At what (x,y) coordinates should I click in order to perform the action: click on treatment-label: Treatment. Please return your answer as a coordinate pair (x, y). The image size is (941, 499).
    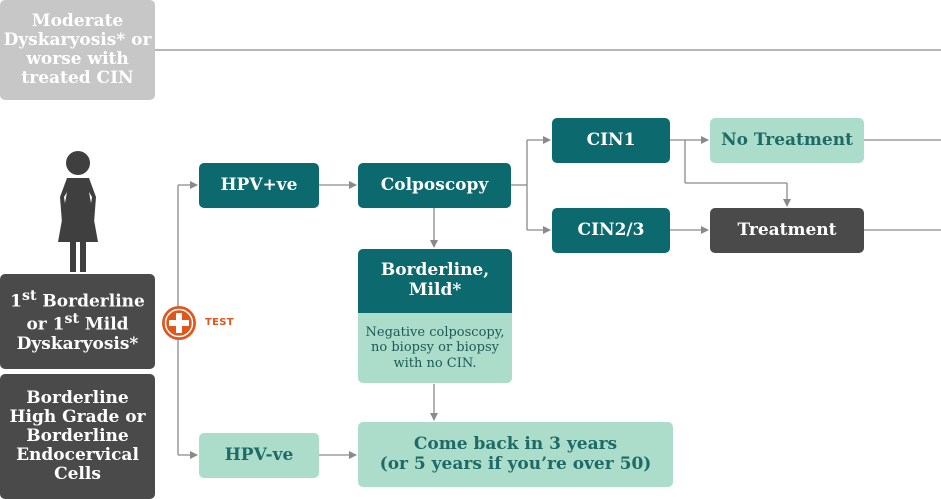
    Looking at the image, I should click on (787, 229).